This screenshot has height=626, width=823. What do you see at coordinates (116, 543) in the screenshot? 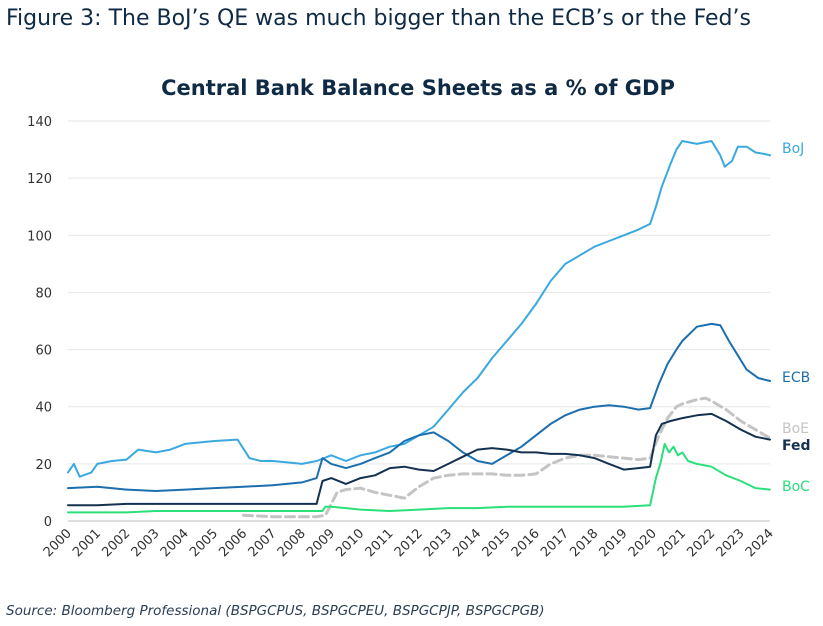
I see `x-tick-label: 2002` at bounding box center [116, 543].